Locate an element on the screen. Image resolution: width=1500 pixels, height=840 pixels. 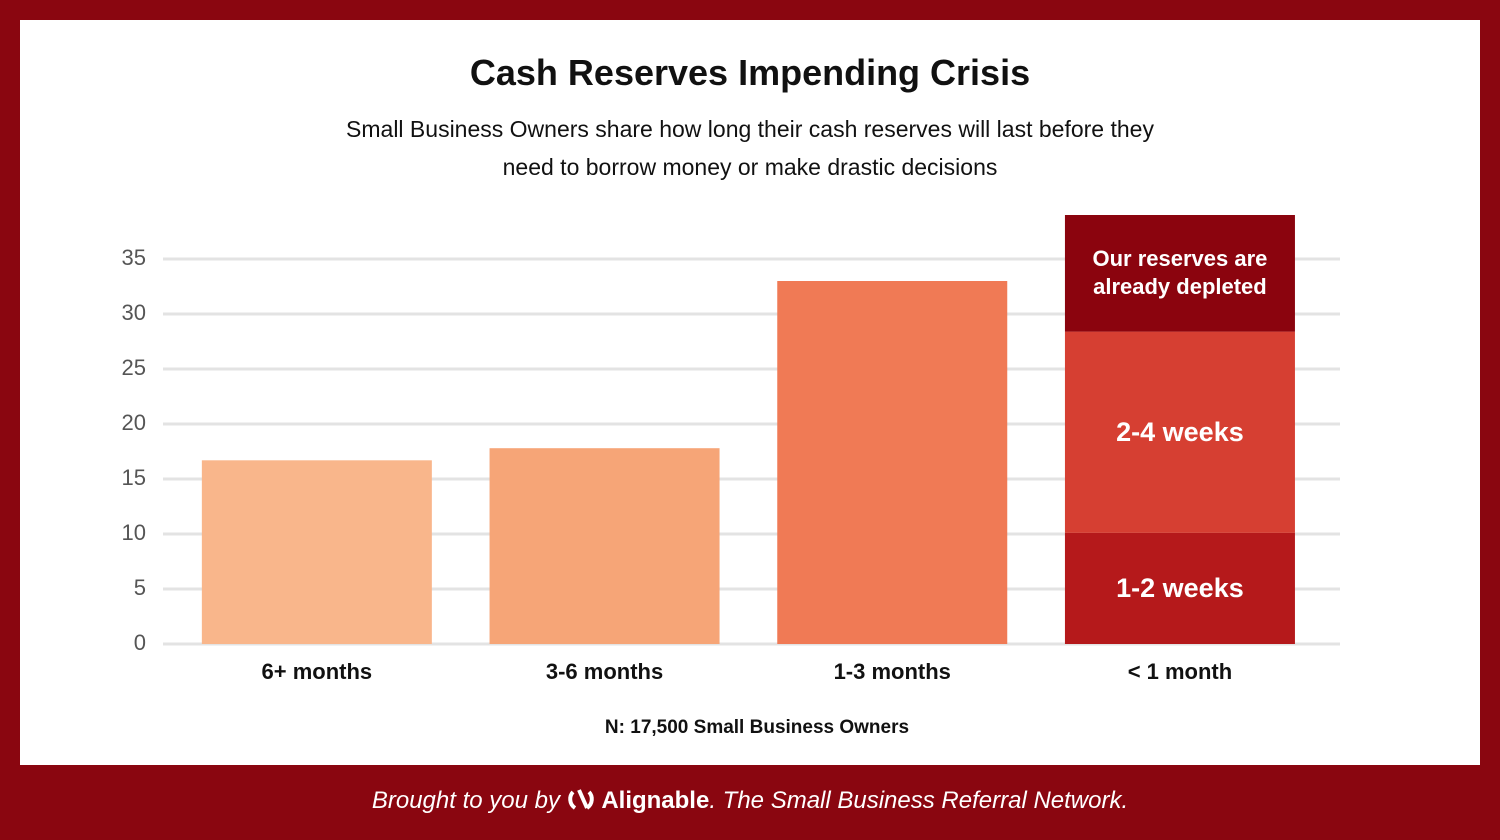
footer-brand: Alignable is located at coordinates (655, 800).